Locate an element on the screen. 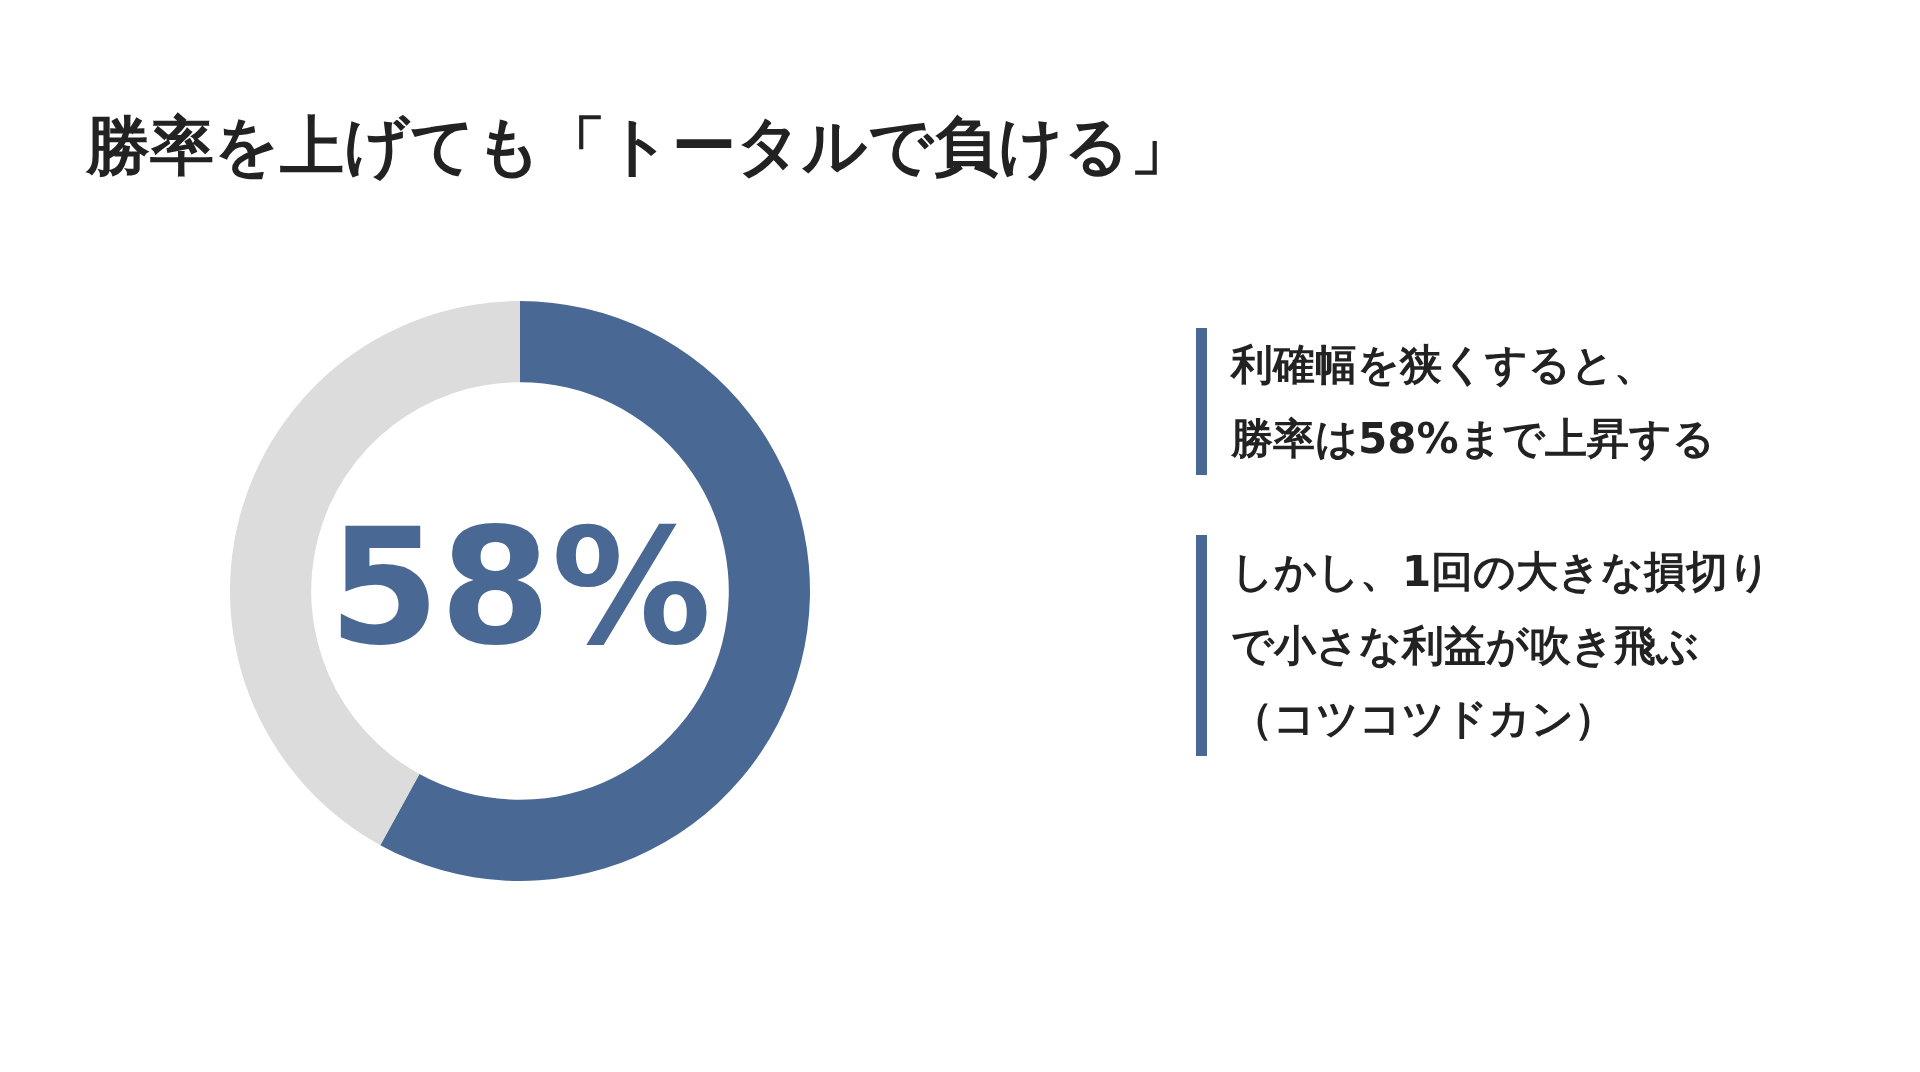  text: 利確幅を狭くすると、勝率は58%まで上昇する is located at coordinates (1486, 401).